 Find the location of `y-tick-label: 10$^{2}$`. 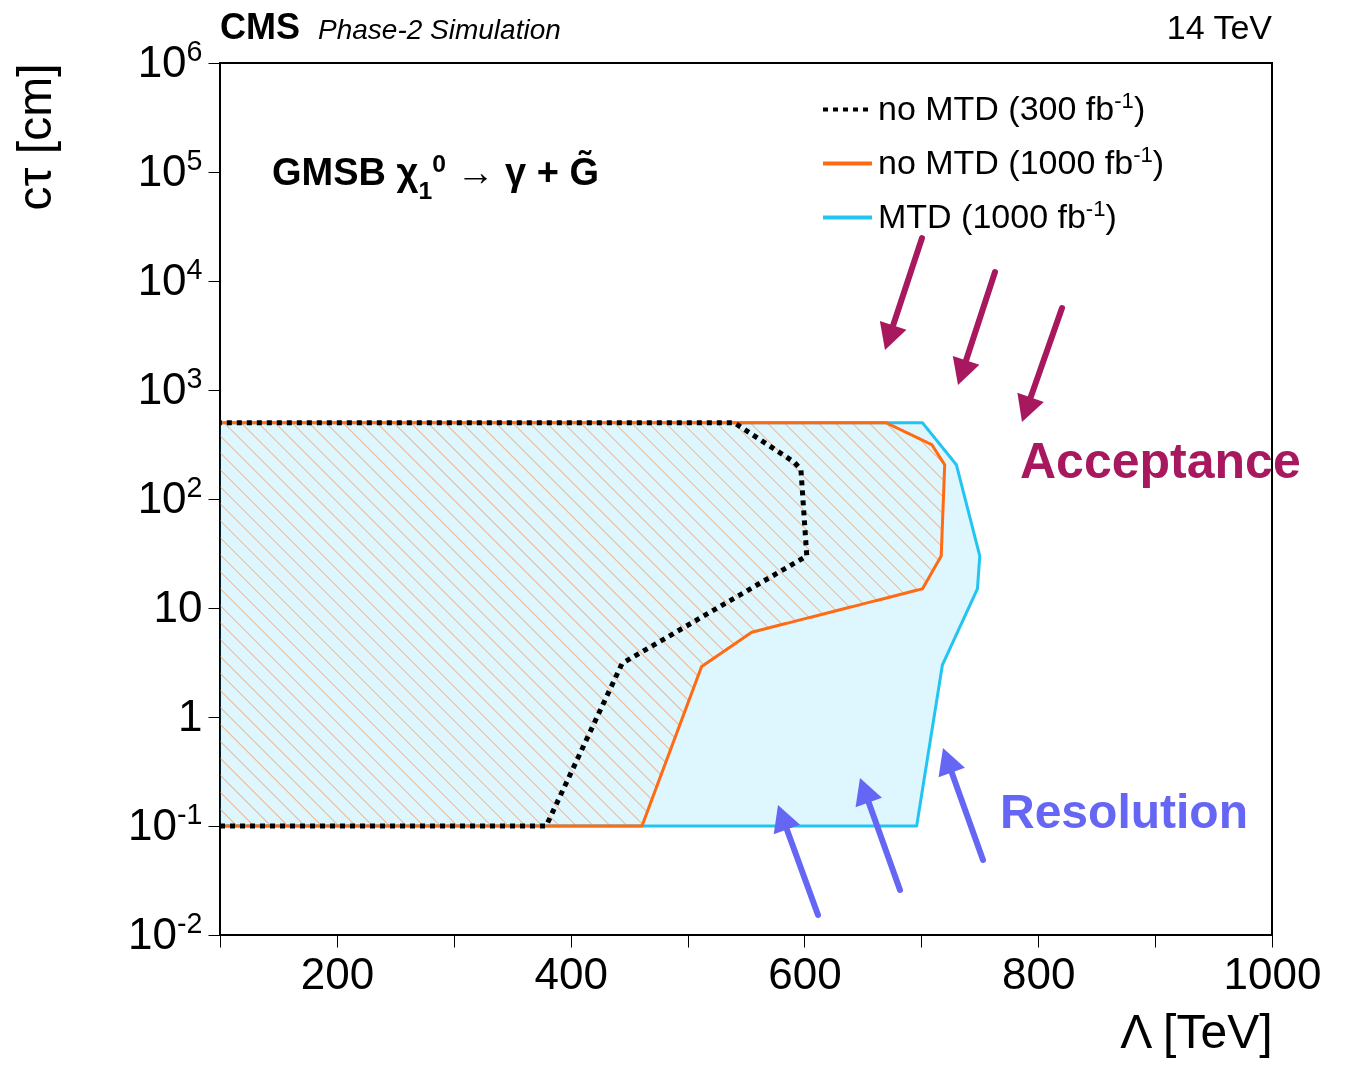

y-tick-label: 10$^{2}$ is located at coordinates (170, 496).